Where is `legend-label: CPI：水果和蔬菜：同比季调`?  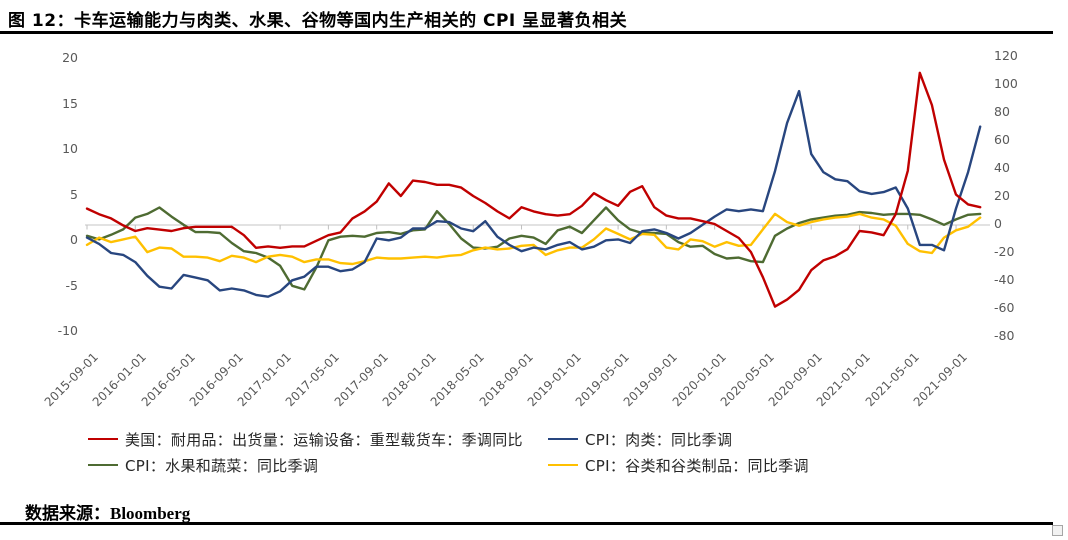
legend-label: CPI：水果和蔬菜：同比季调 is located at coordinates (222, 465).